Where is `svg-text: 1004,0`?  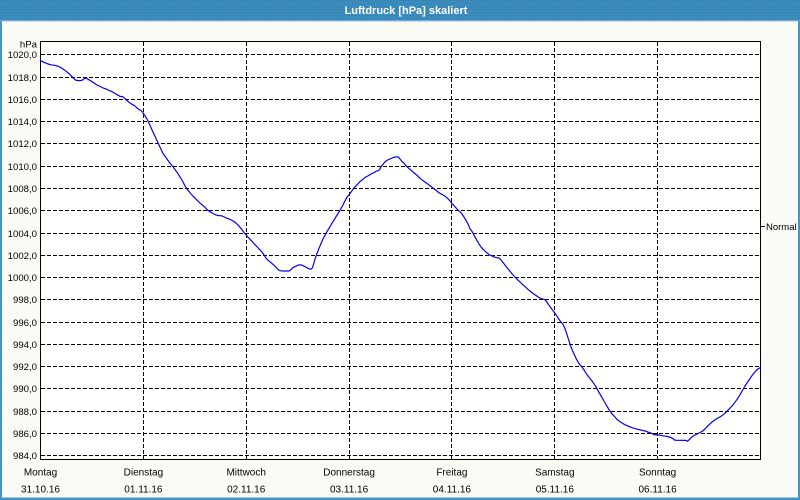
svg-text: 1004,0 is located at coordinates (22, 234).